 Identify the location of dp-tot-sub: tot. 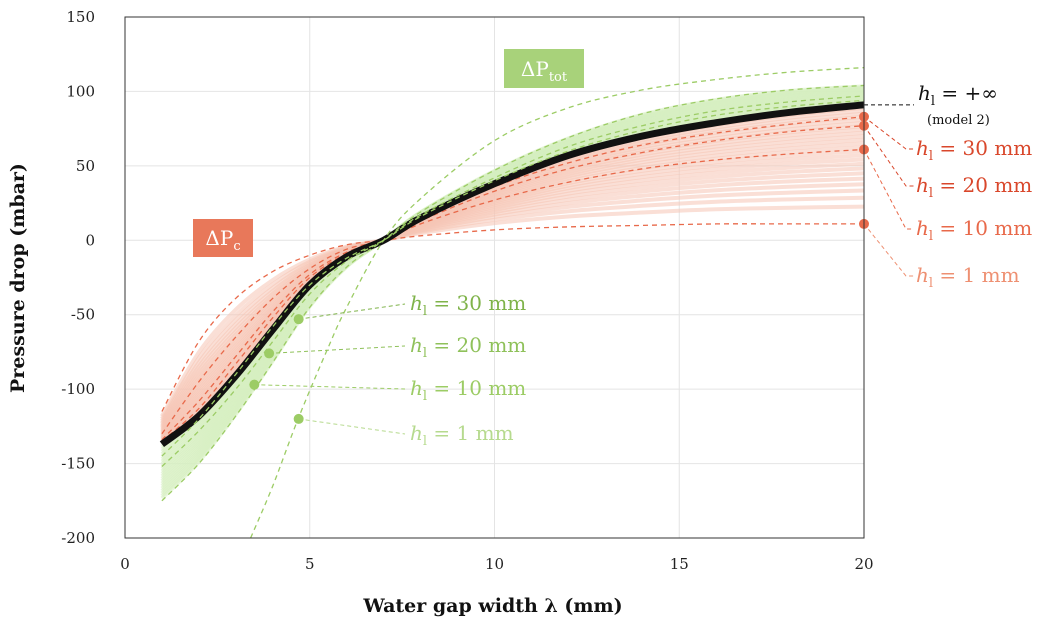
(558, 77).